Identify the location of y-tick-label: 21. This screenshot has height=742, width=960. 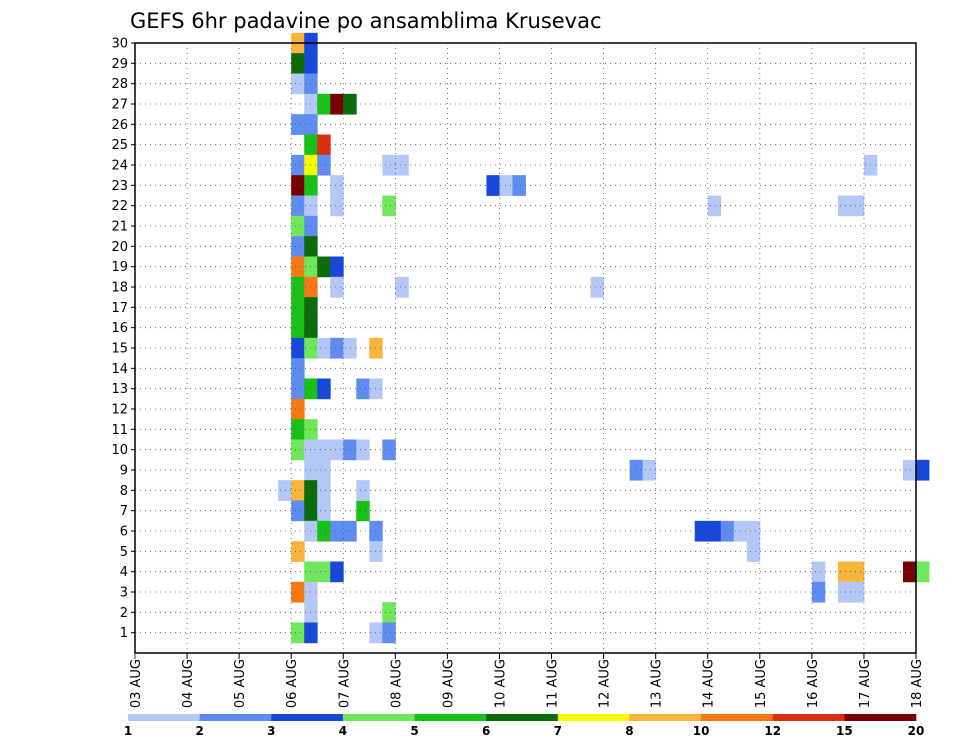
(119, 227).